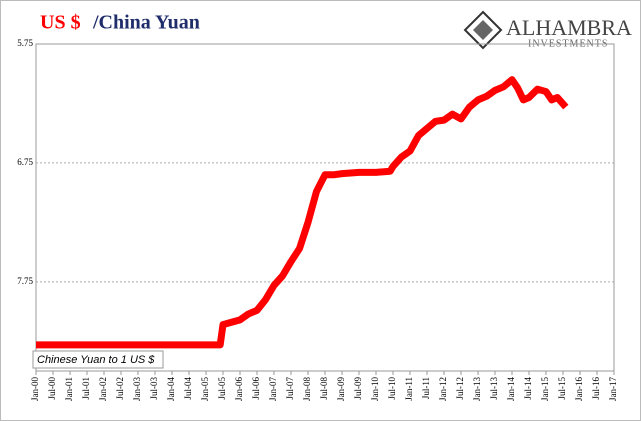  Describe the element at coordinates (273, 389) in the screenshot. I see `x-tick-label: Jan-07` at that location.